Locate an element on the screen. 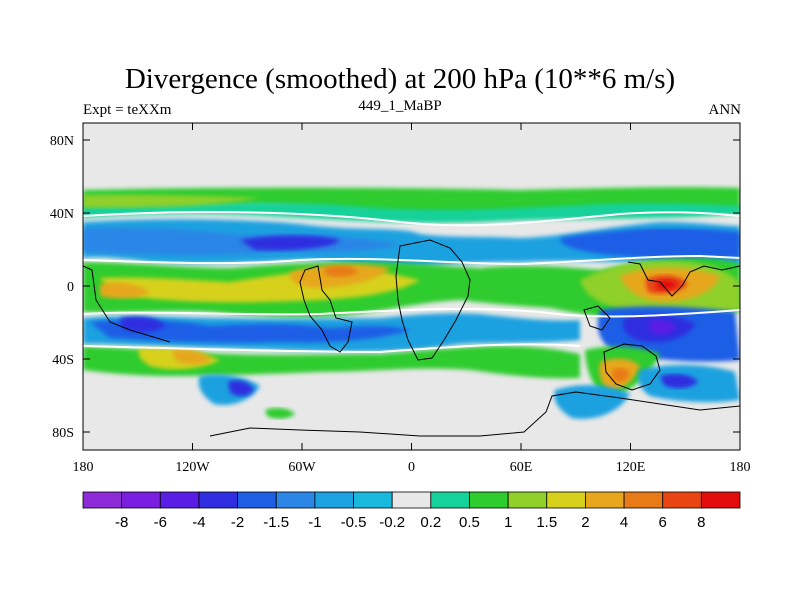 The height and width of the screenshot is (600, 800). northern-blue-core is located at coordinates (241, 241).